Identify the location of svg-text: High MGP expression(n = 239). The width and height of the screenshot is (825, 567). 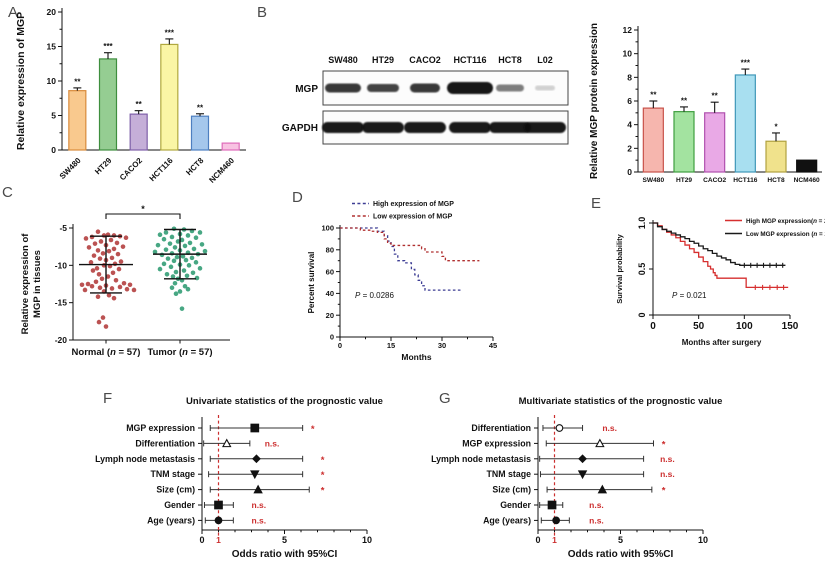
(785, 221).